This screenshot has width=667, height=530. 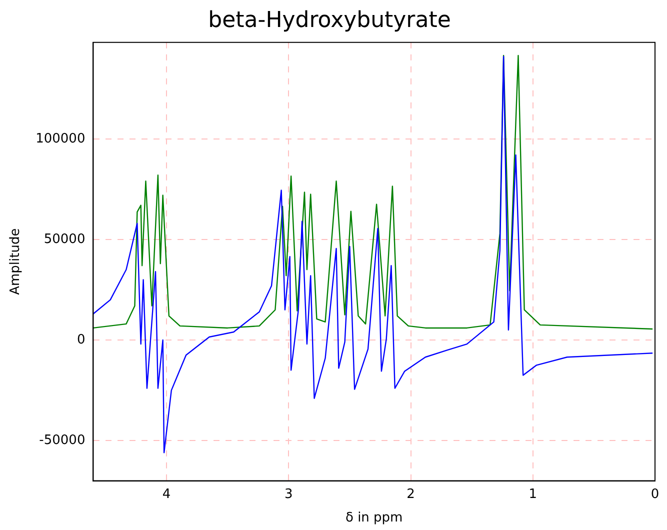 What do you see at coordinates (61, 138) in the screenshot?
I see `y-tick-label: 100000` at bounding box center [61, 138].